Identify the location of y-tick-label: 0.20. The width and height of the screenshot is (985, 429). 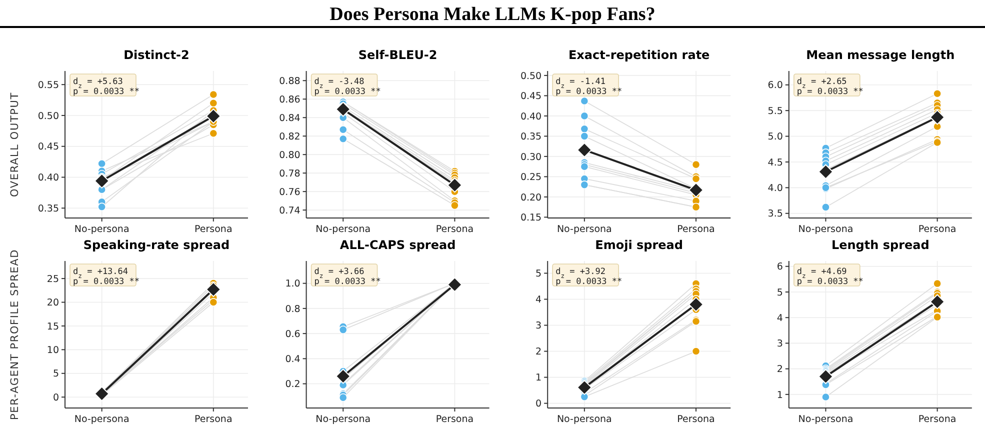
(531, 198).